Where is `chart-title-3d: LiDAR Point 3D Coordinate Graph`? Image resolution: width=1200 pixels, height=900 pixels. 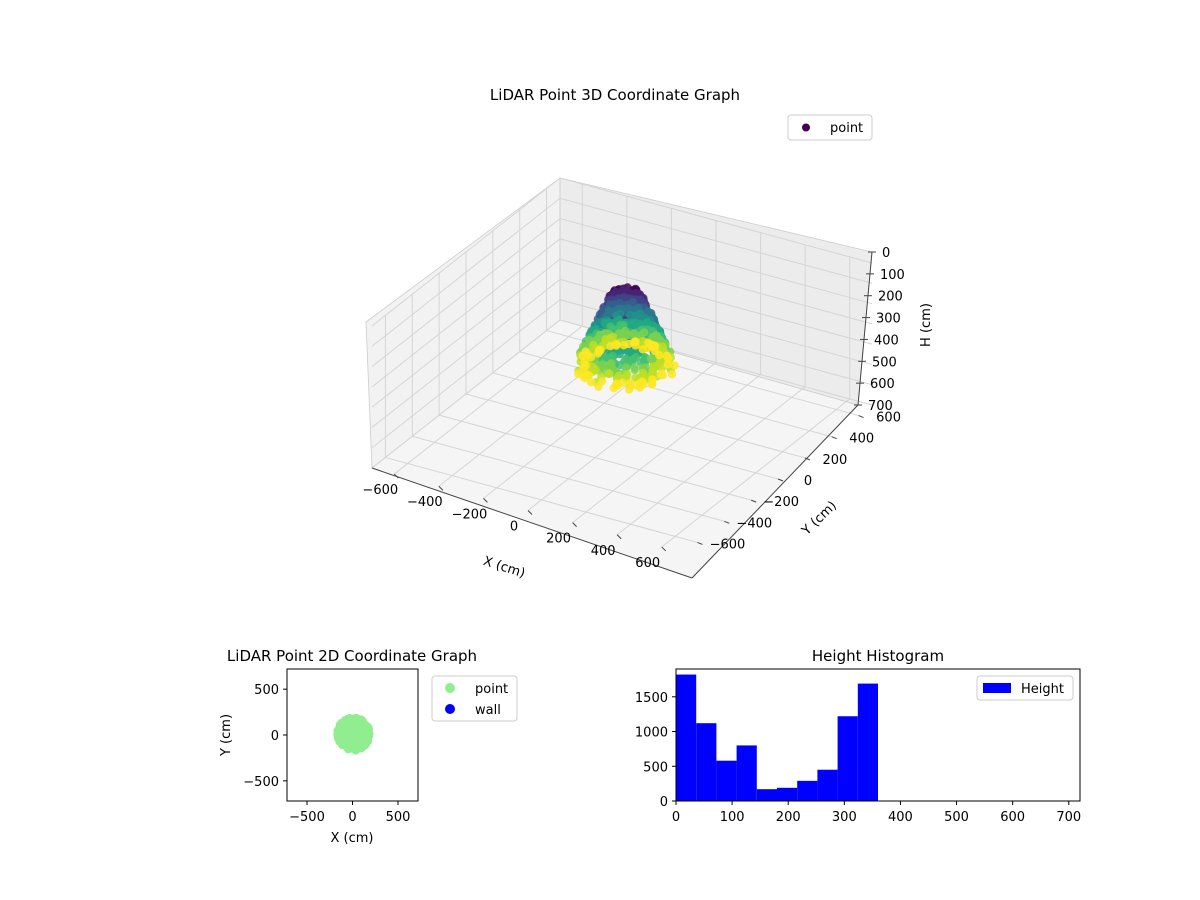 chart-title-3d: LiDAR Point 3D Coordinate Graph is located at coordinates (615, 95).